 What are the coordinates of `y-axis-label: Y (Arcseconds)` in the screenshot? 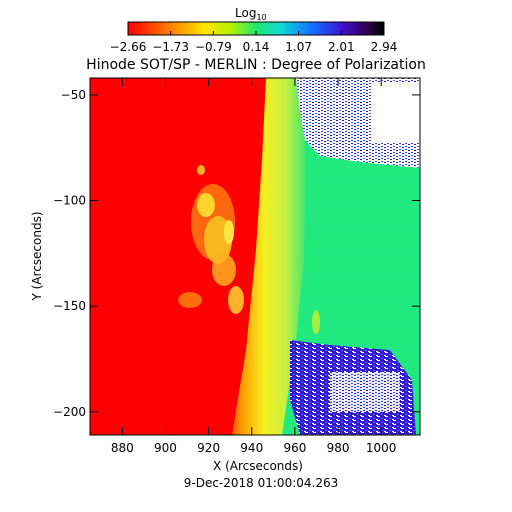 It's located at (37, 256).